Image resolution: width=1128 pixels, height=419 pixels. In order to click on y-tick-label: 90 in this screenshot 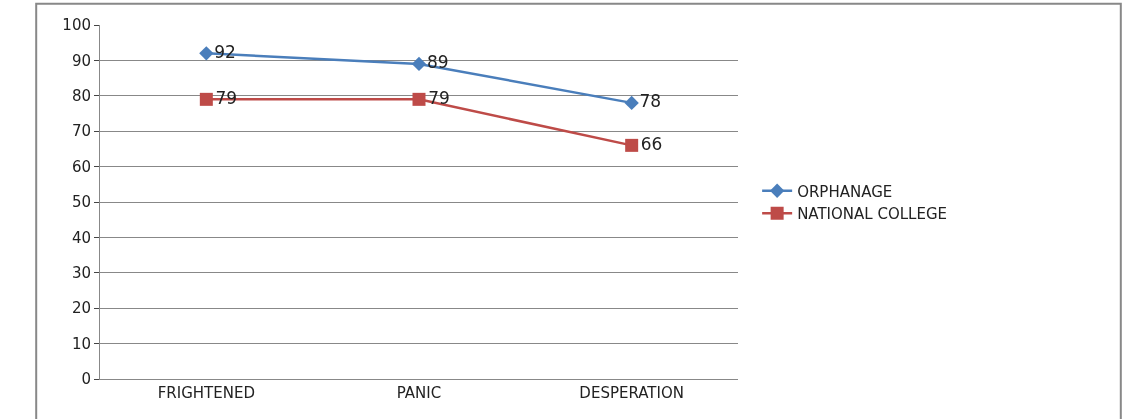, I will do `click(81, 60)`.